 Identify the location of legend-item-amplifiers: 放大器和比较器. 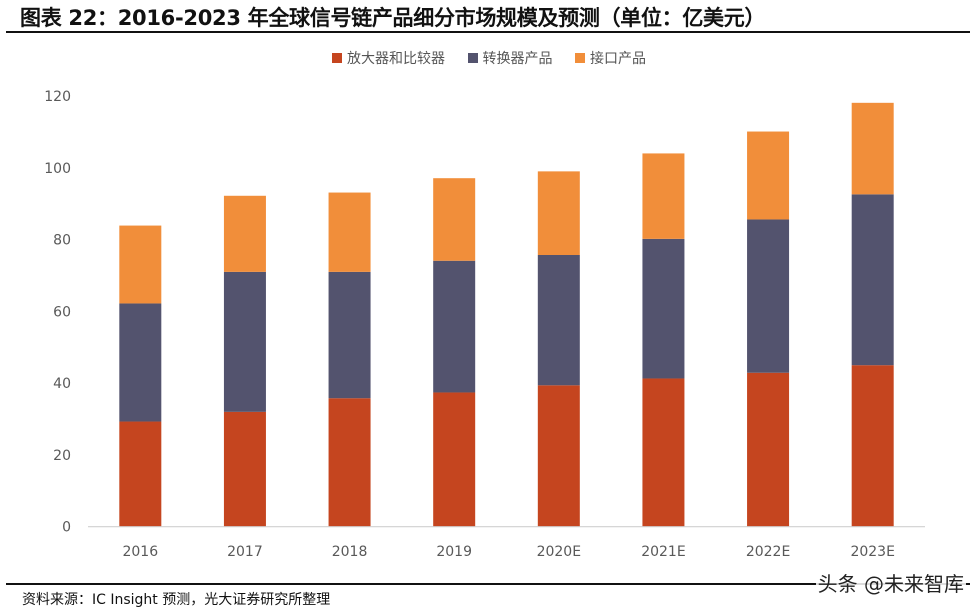
(388, 58).